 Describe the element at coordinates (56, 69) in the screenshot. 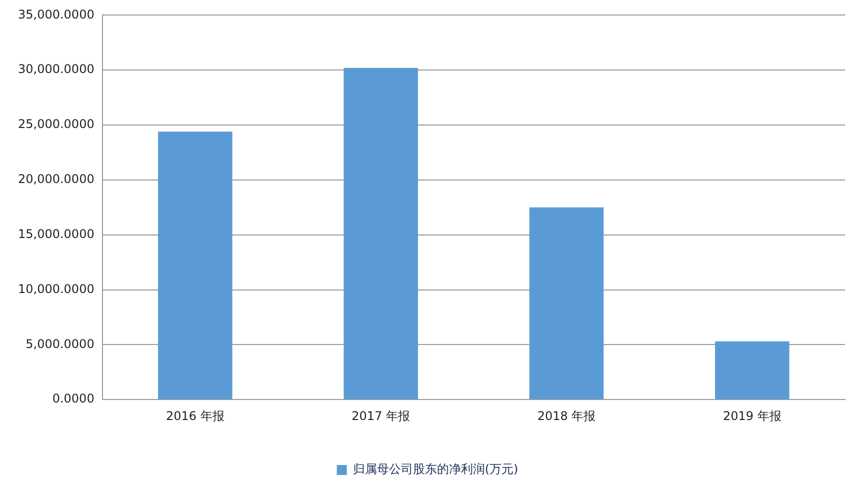

I see `y-tick-label: 30,000.0000` at that location.